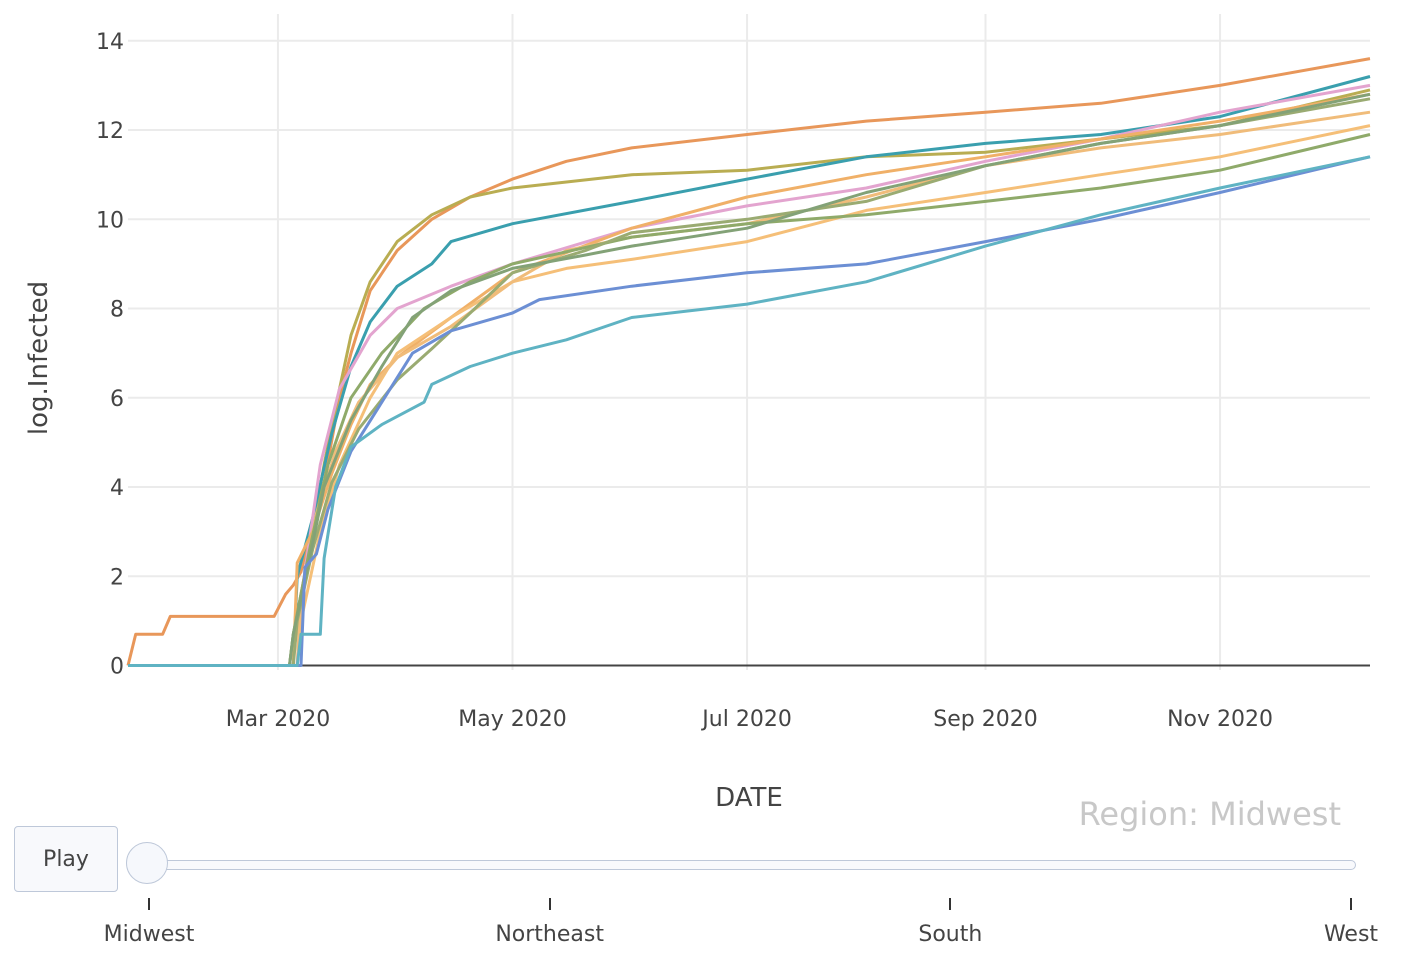 The width and height of the screenshot is (1402, 960). Describe the element at coordinates (749, 798) in the screenshot. I see `x-axis-title: DATE` at that location.